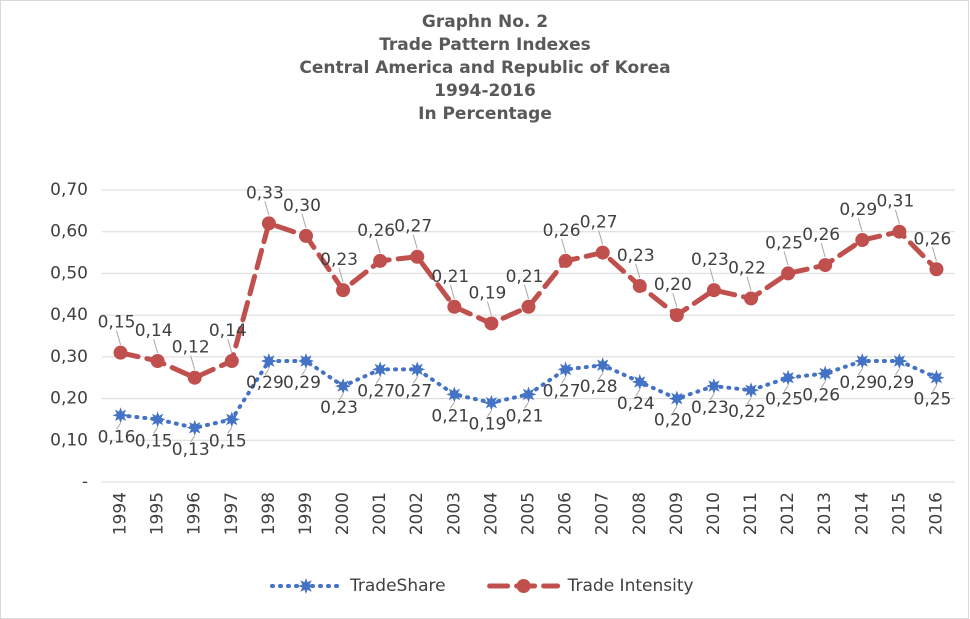 The width and height of the screenshot is (970, 619). Describe the element at coordinates (343, 513) in the screenshot. I see `x-tick-label: 2000` at that location.